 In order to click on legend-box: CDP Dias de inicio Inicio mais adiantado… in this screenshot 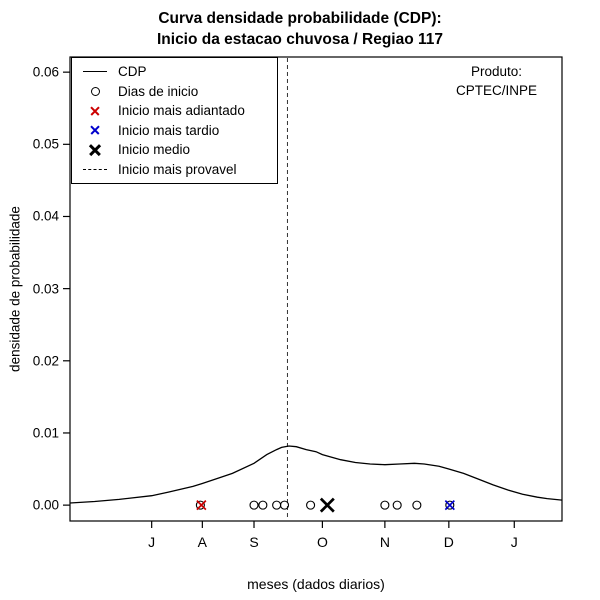, I will do `click(174, 120)`.